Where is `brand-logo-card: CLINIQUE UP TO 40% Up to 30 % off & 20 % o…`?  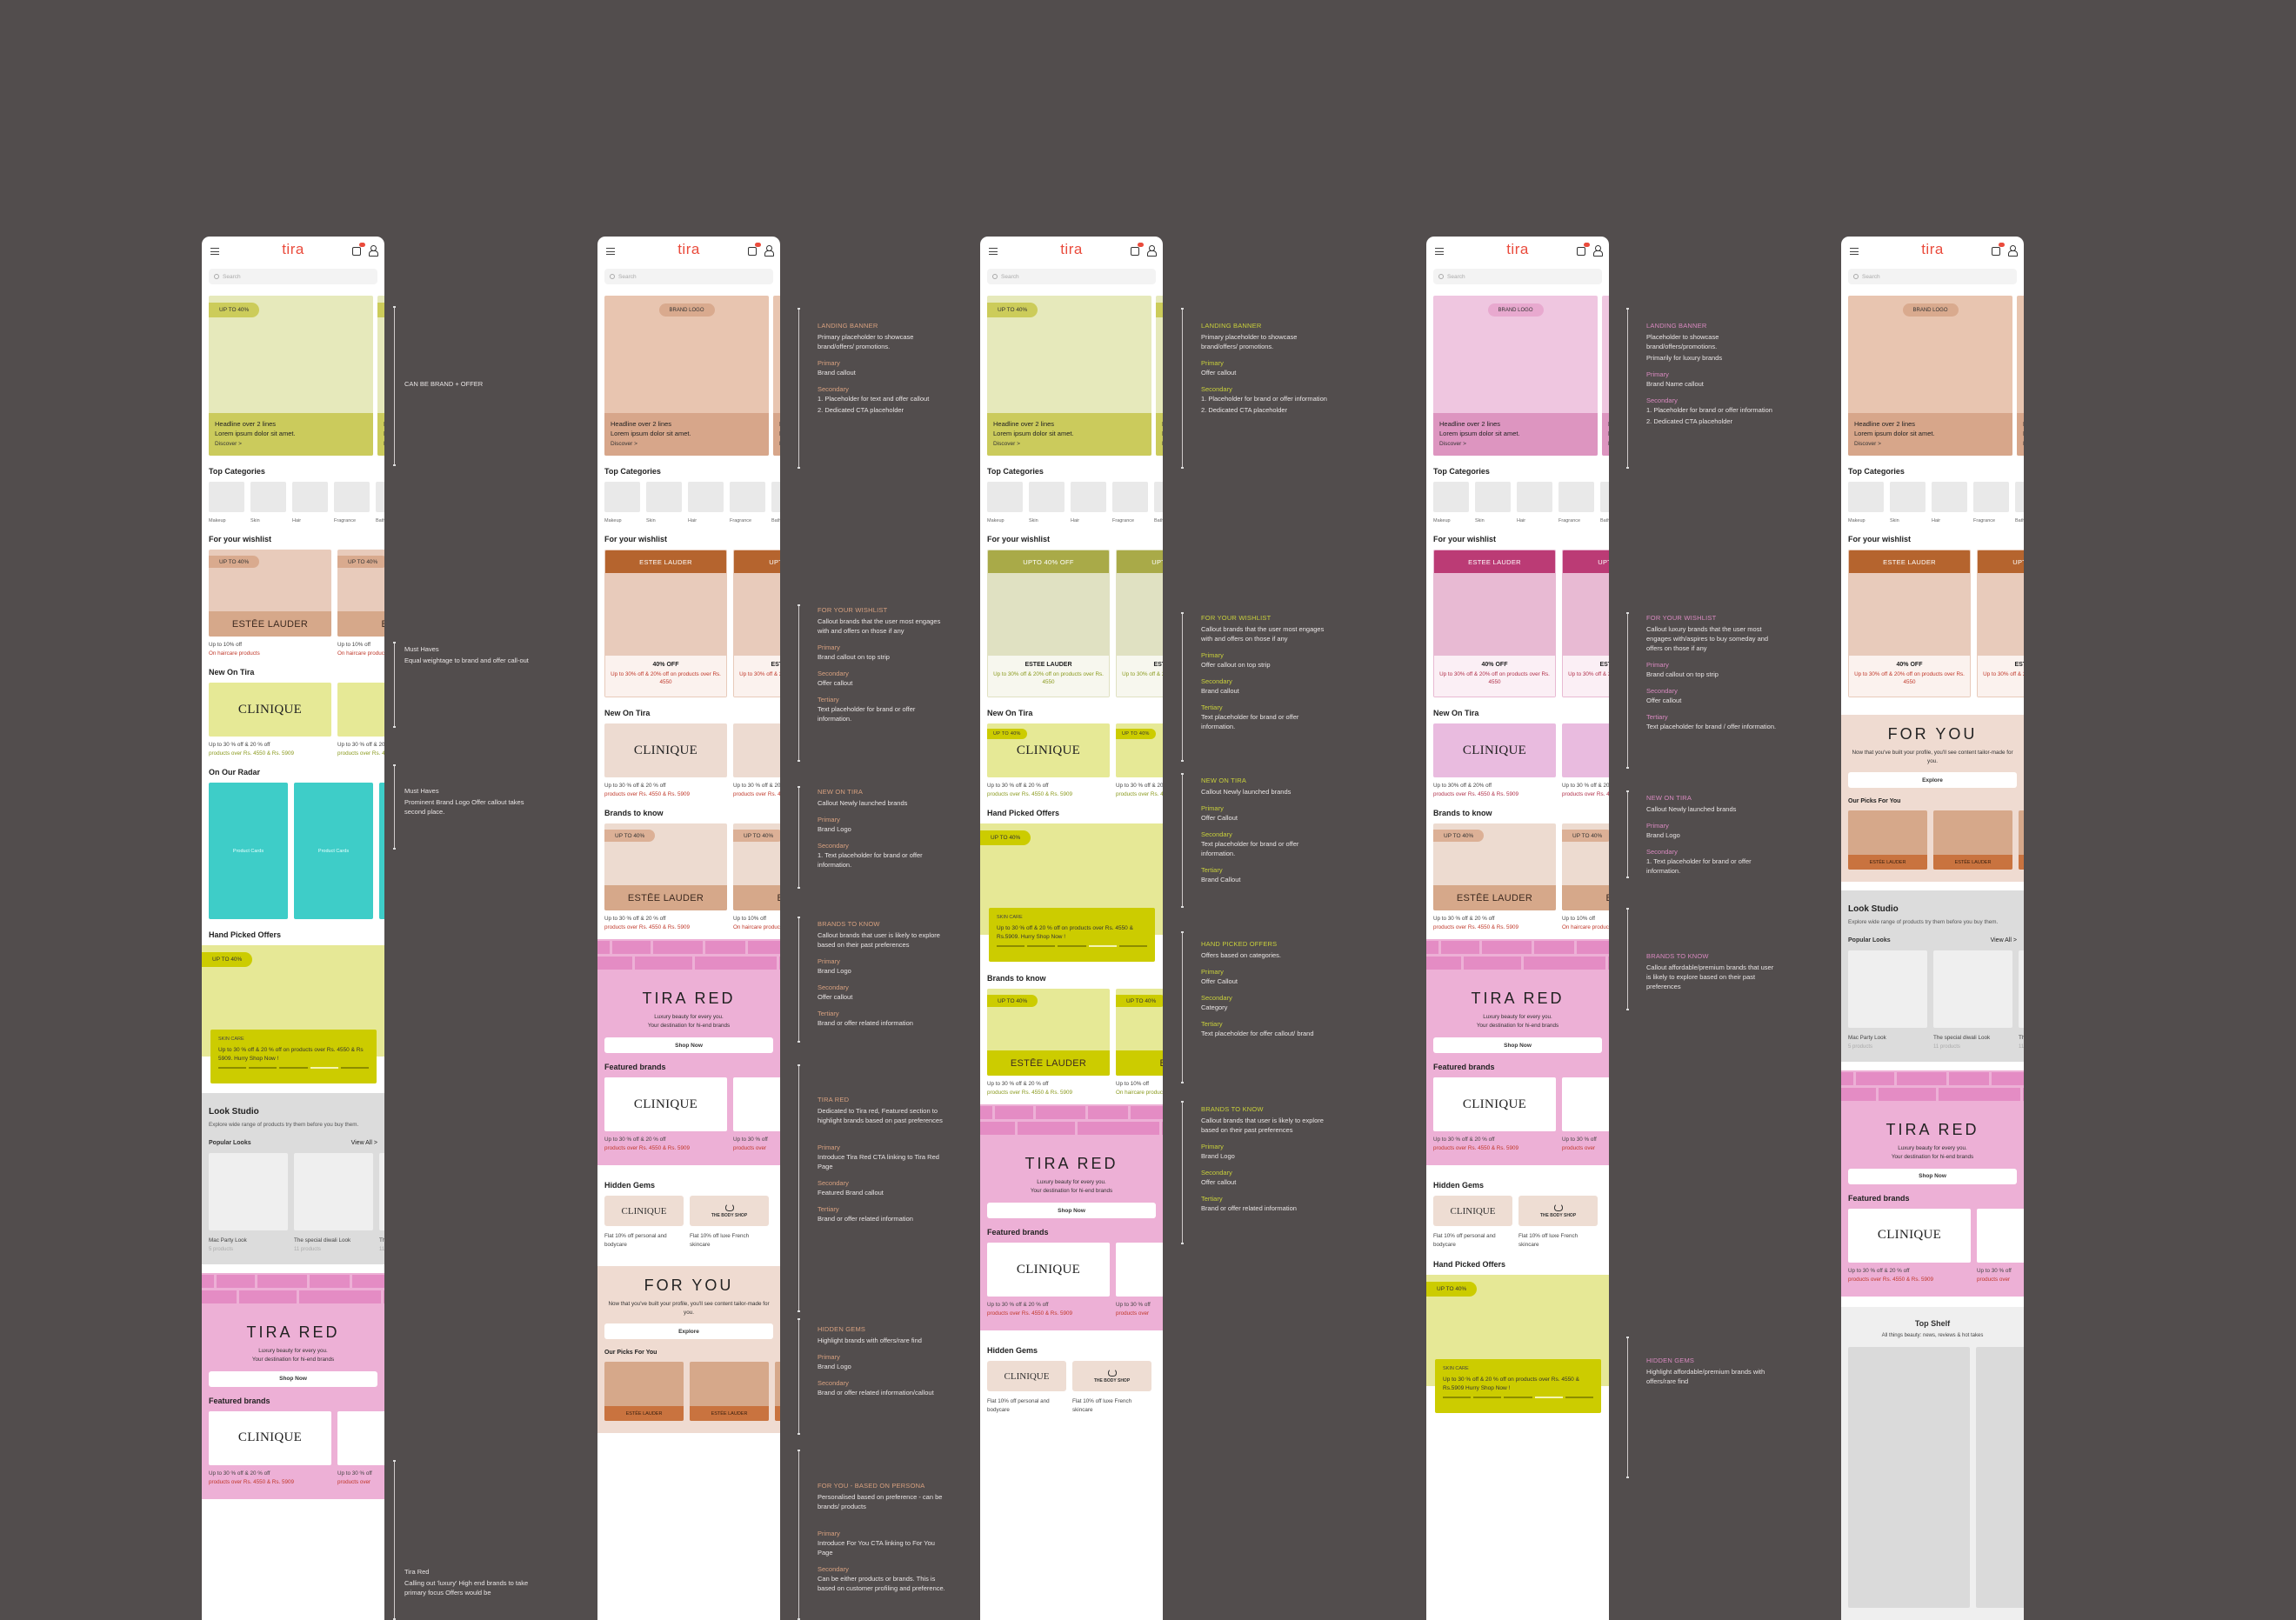
brand-logo-card: CLINIQUE UP TO 40% Up to 30 % off & 20 % o… is located at coordinates (1049, 760).